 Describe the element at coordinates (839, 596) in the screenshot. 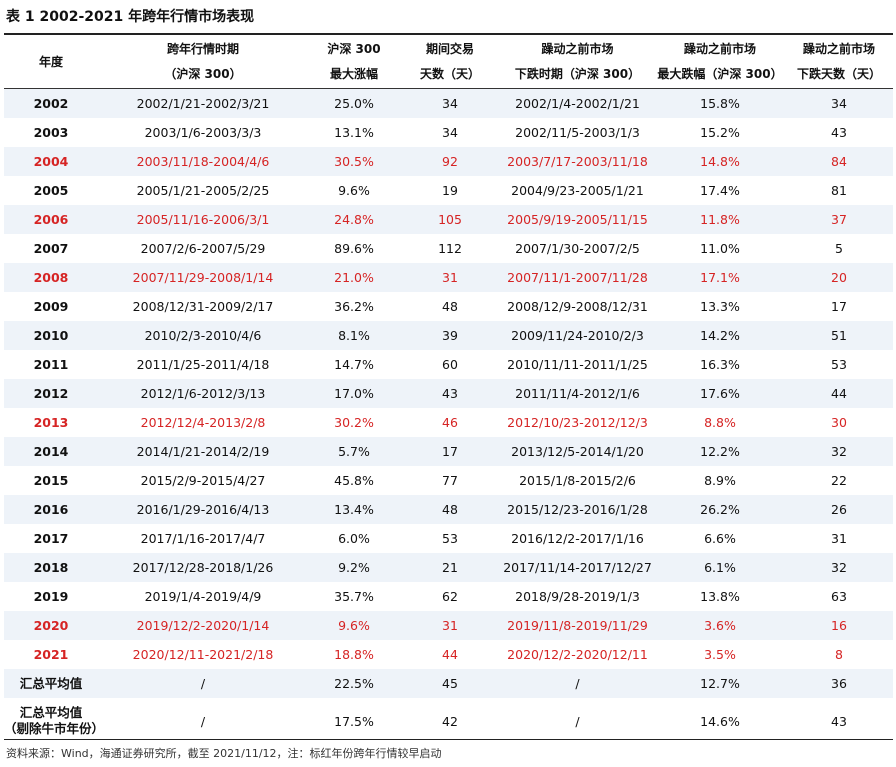

I see `cell-drop-days: 63` at that location.